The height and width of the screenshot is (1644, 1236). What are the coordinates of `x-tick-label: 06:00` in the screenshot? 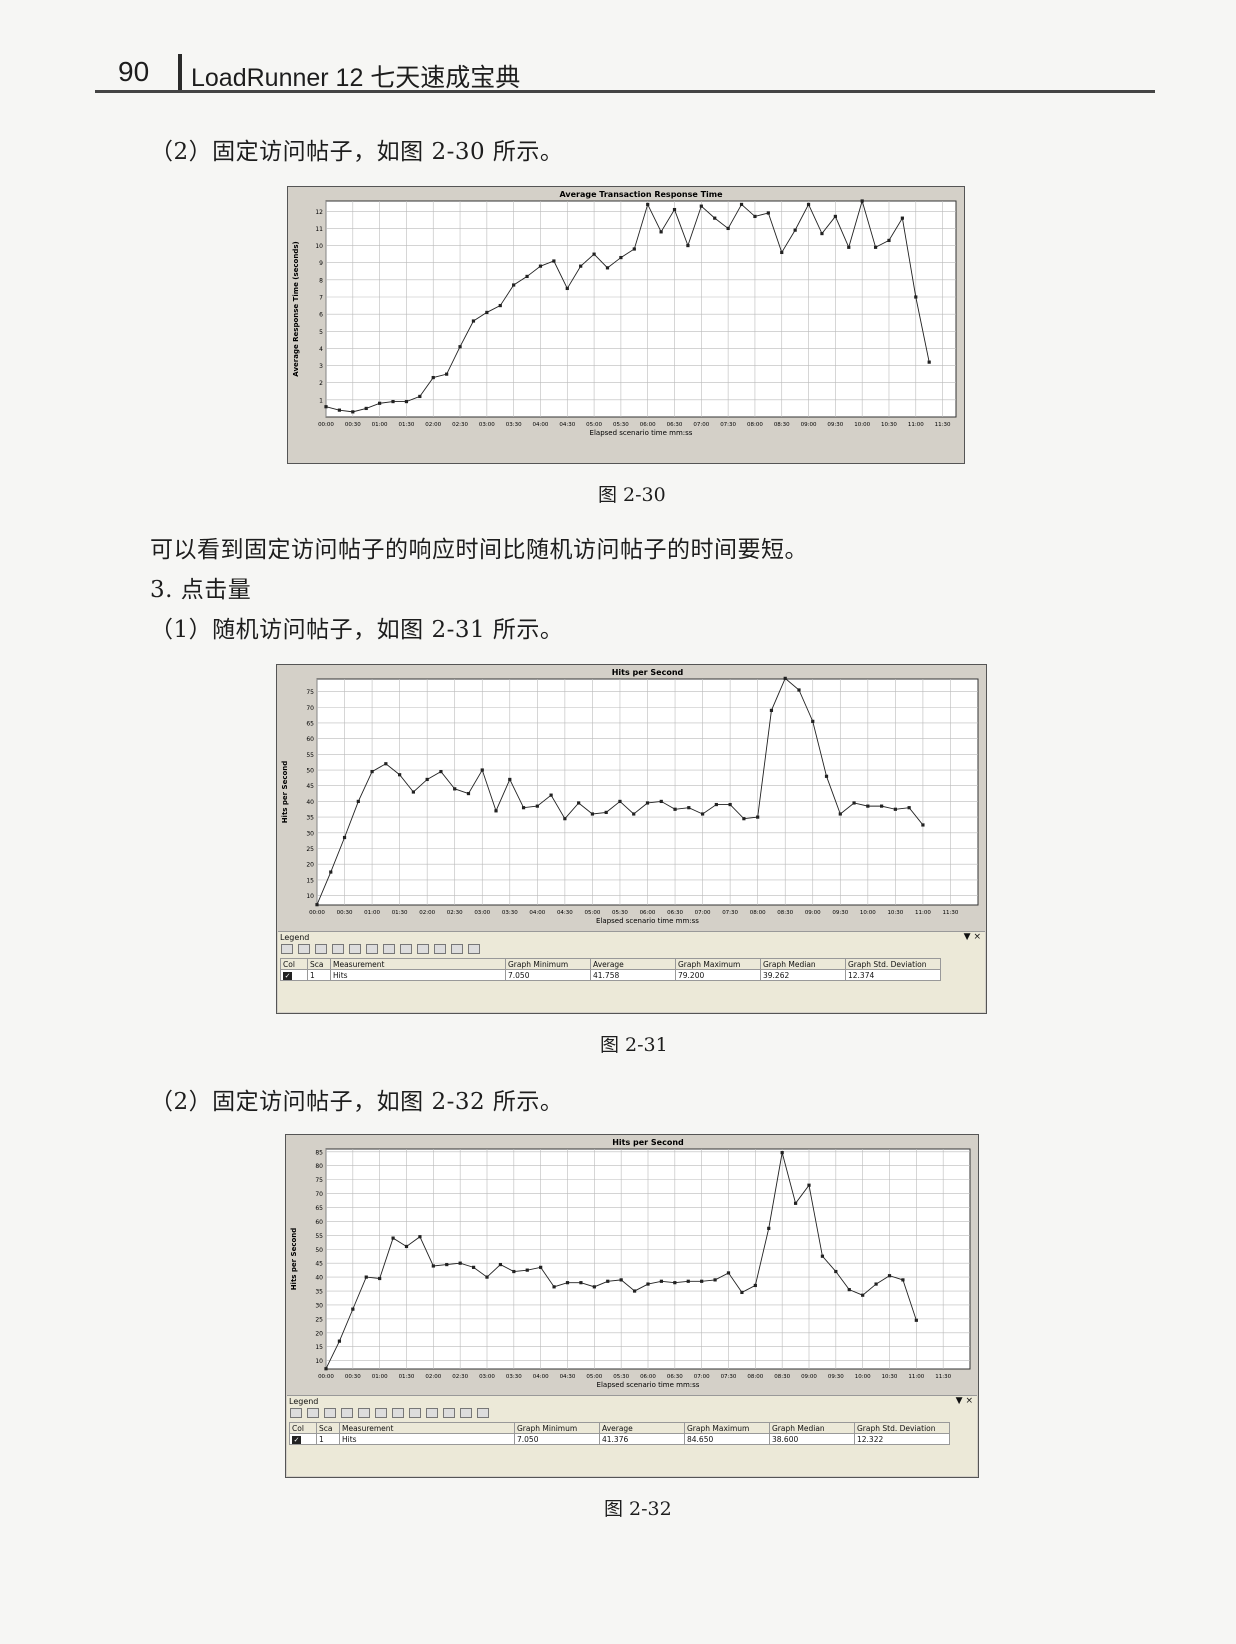 It's located at (648, 1377).